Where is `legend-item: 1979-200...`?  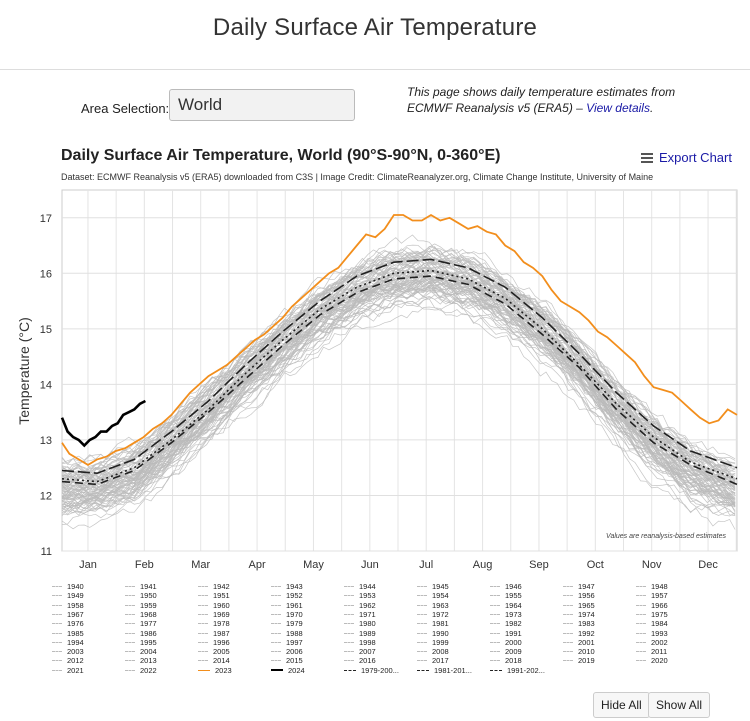
legend-item: 1979-200... is located at coordinates (371, 670).